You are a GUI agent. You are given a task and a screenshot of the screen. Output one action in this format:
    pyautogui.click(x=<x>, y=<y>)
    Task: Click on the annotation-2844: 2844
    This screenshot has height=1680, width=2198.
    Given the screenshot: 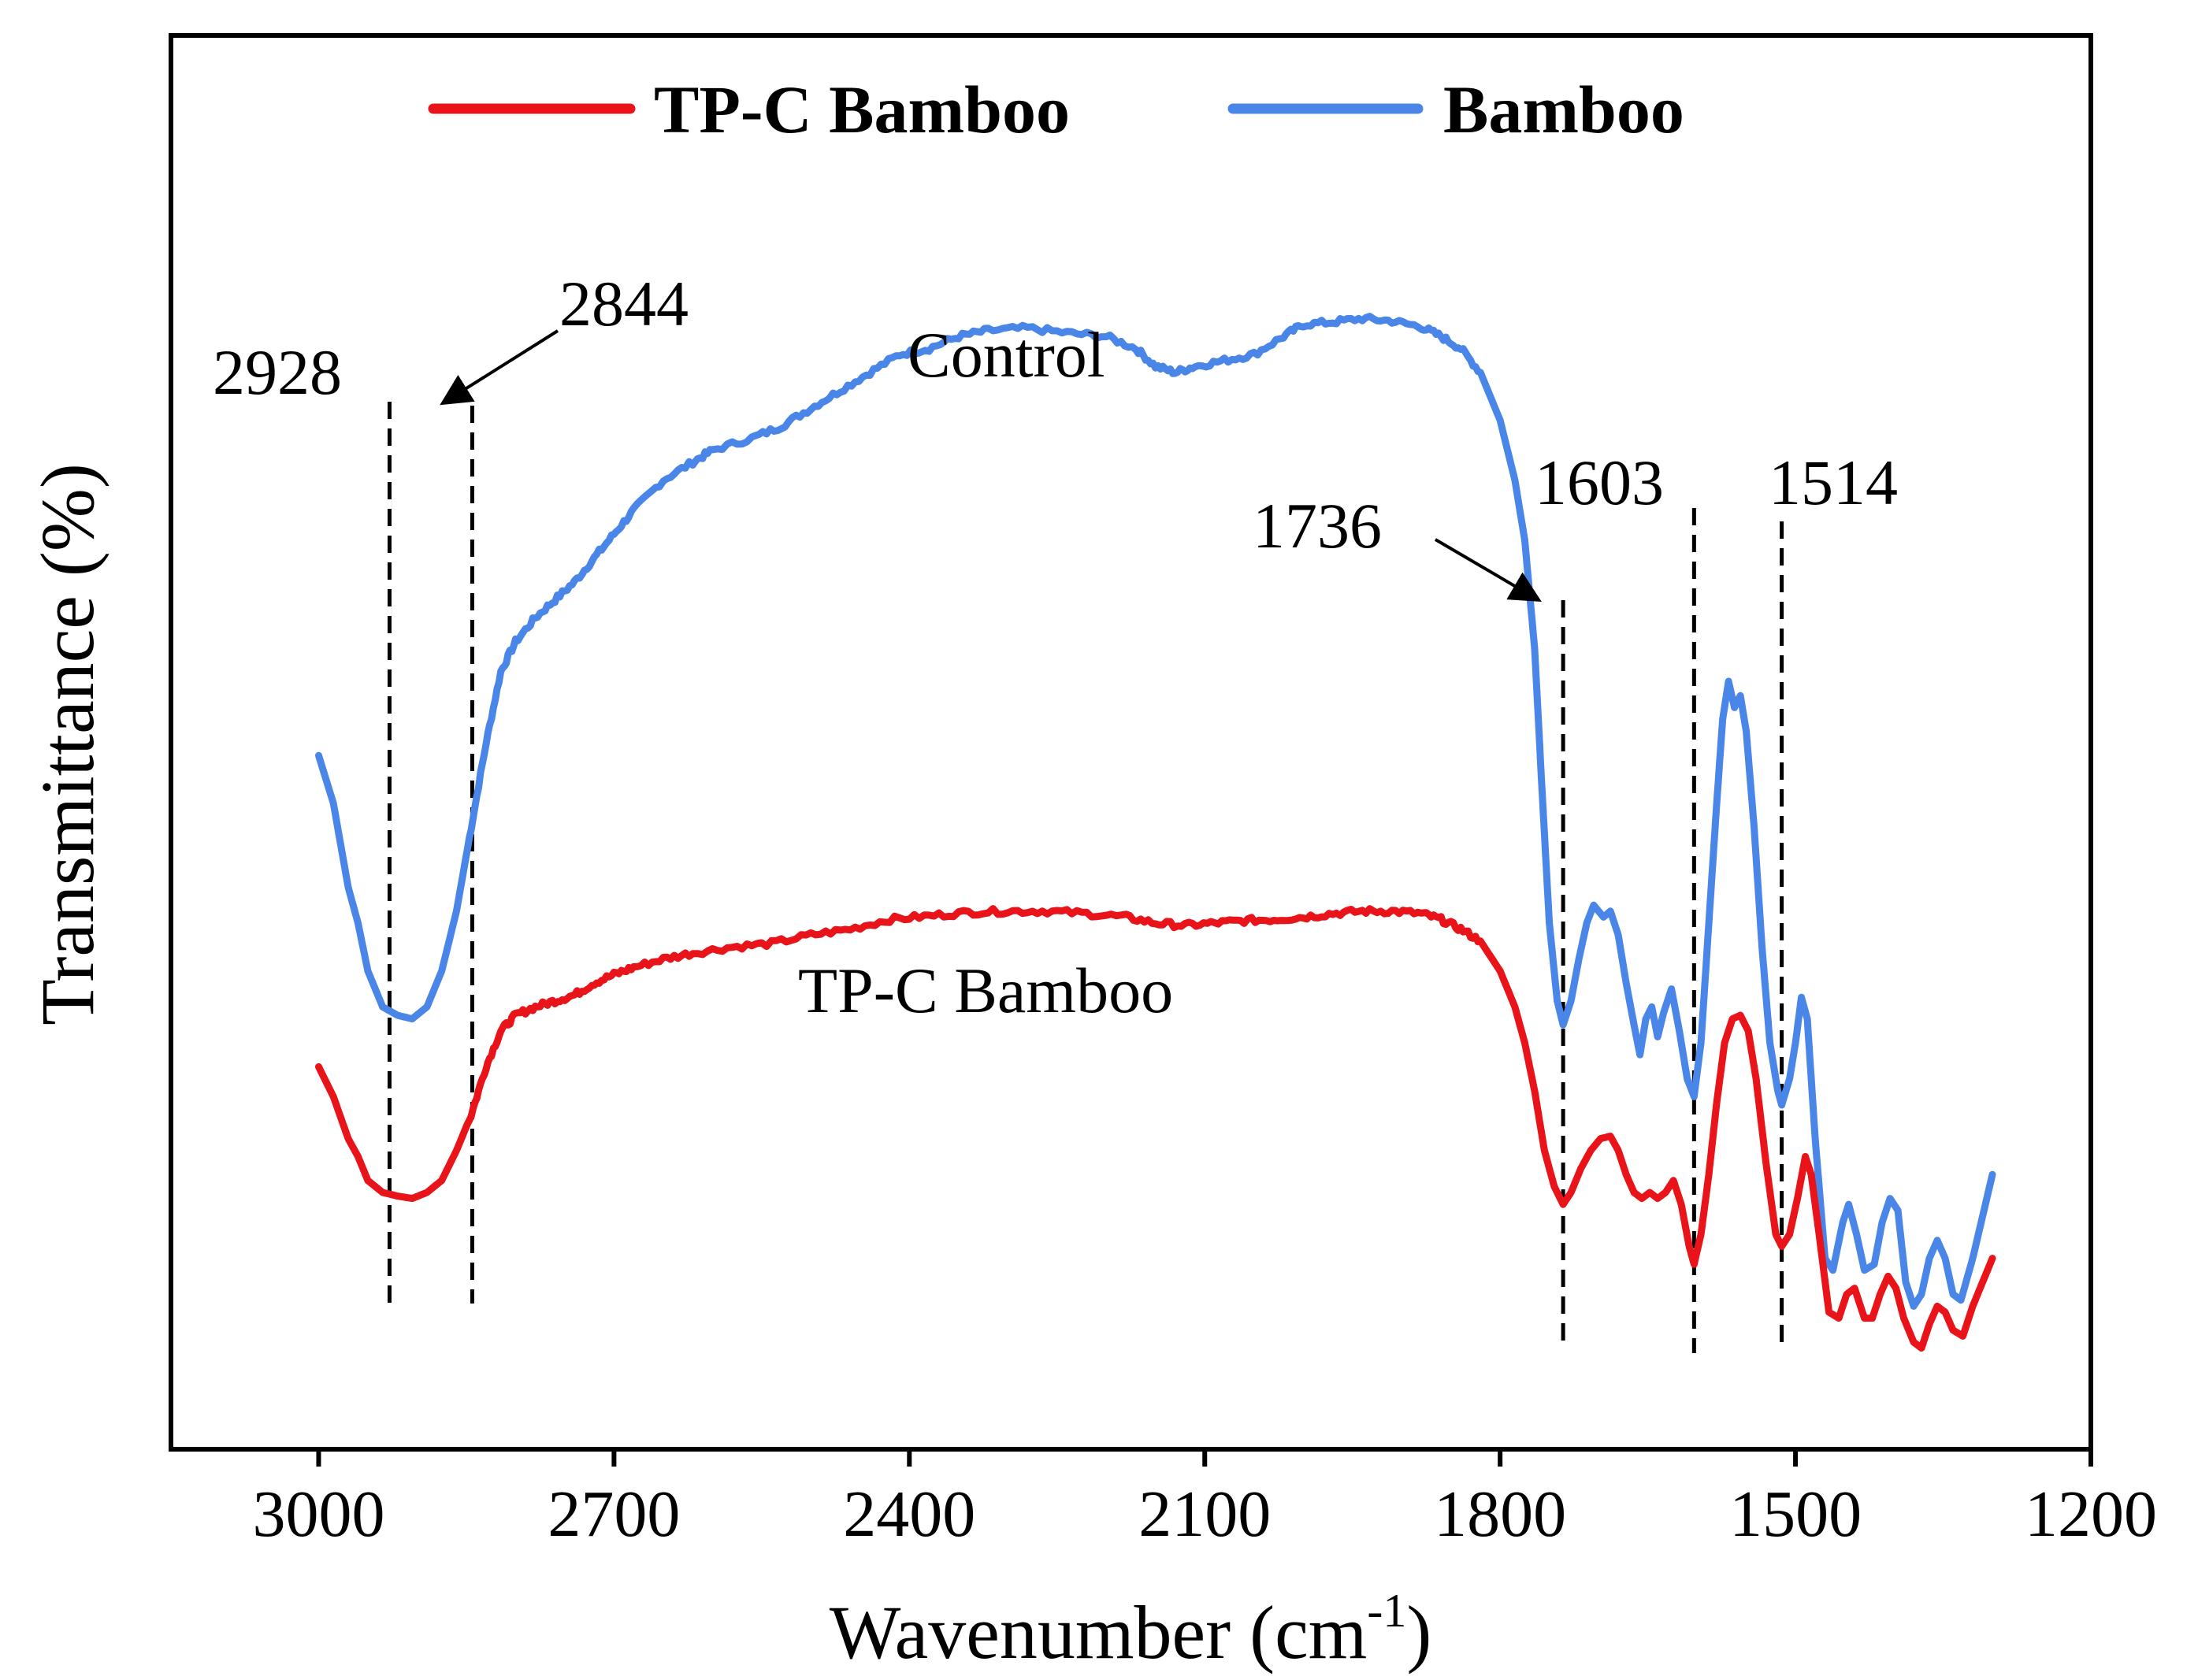 What is the action you would take?
    pyautogui.click(x=624, y=303)
    